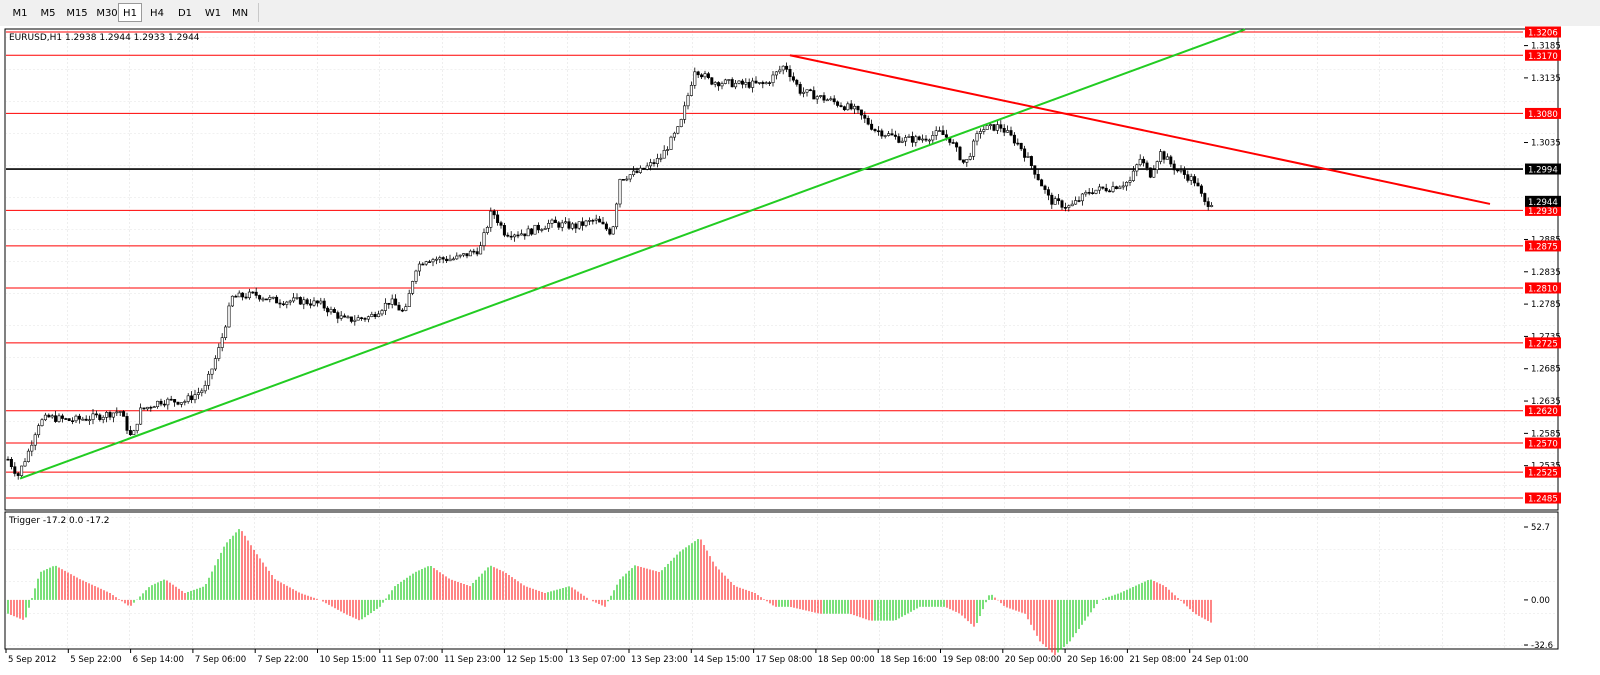  What do you see at coordinates (20, 13) in the screenshot?
I see `timeframe-m1-button: M1` at bounding box center [20, 13].